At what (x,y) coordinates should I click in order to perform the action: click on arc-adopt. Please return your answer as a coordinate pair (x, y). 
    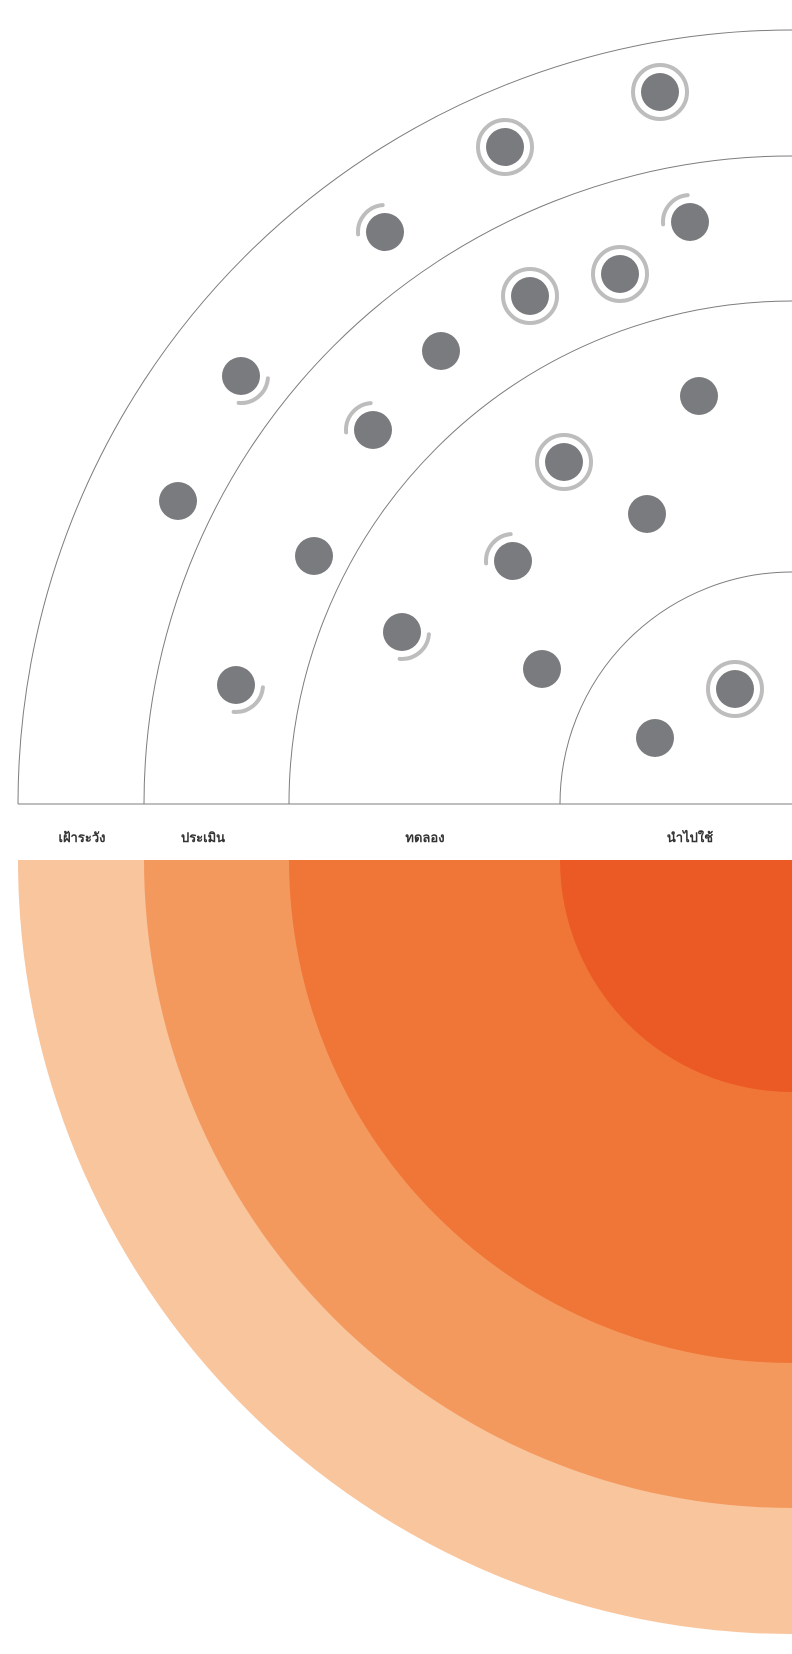
    Looking at the image, I should click on (675, 688).